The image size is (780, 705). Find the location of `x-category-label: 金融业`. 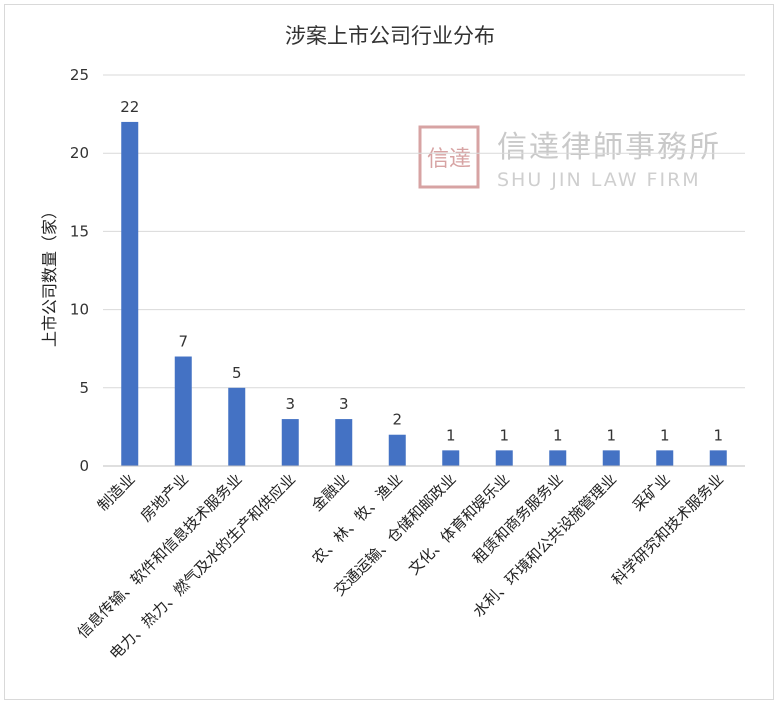

x-category-label: 金融业 is located at coordinates (330, 492).